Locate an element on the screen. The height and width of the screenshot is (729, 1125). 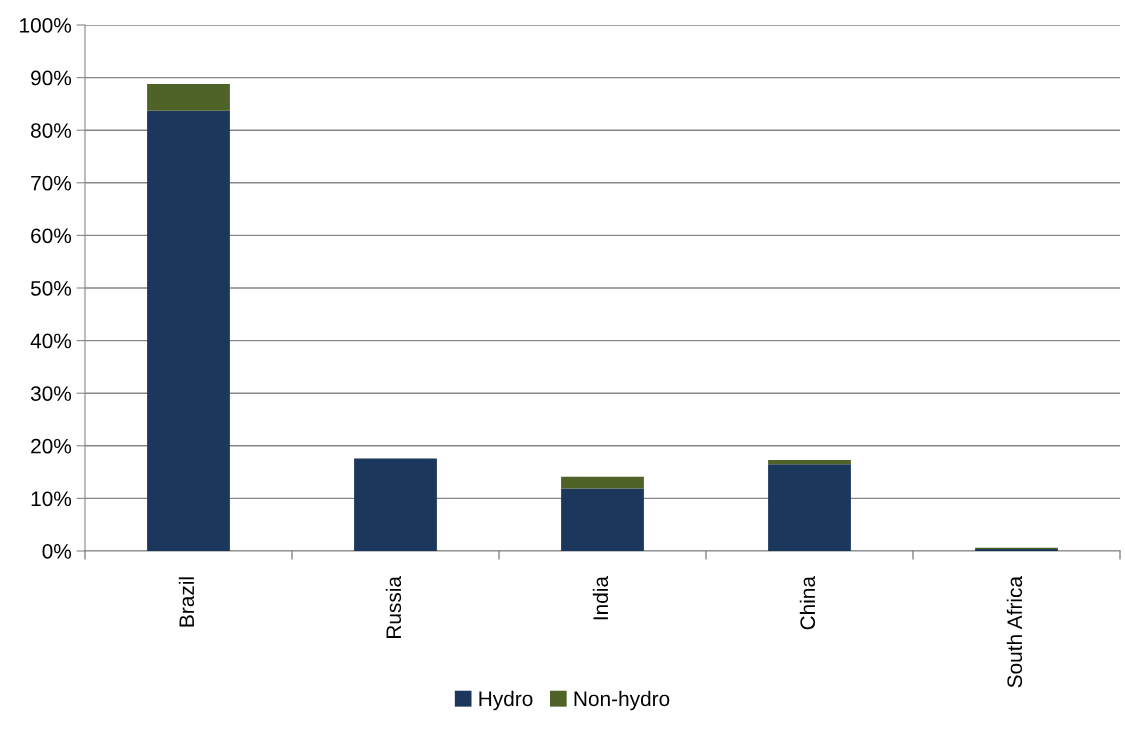
y-tick-label: 90% is located at coordinates (51, 78).